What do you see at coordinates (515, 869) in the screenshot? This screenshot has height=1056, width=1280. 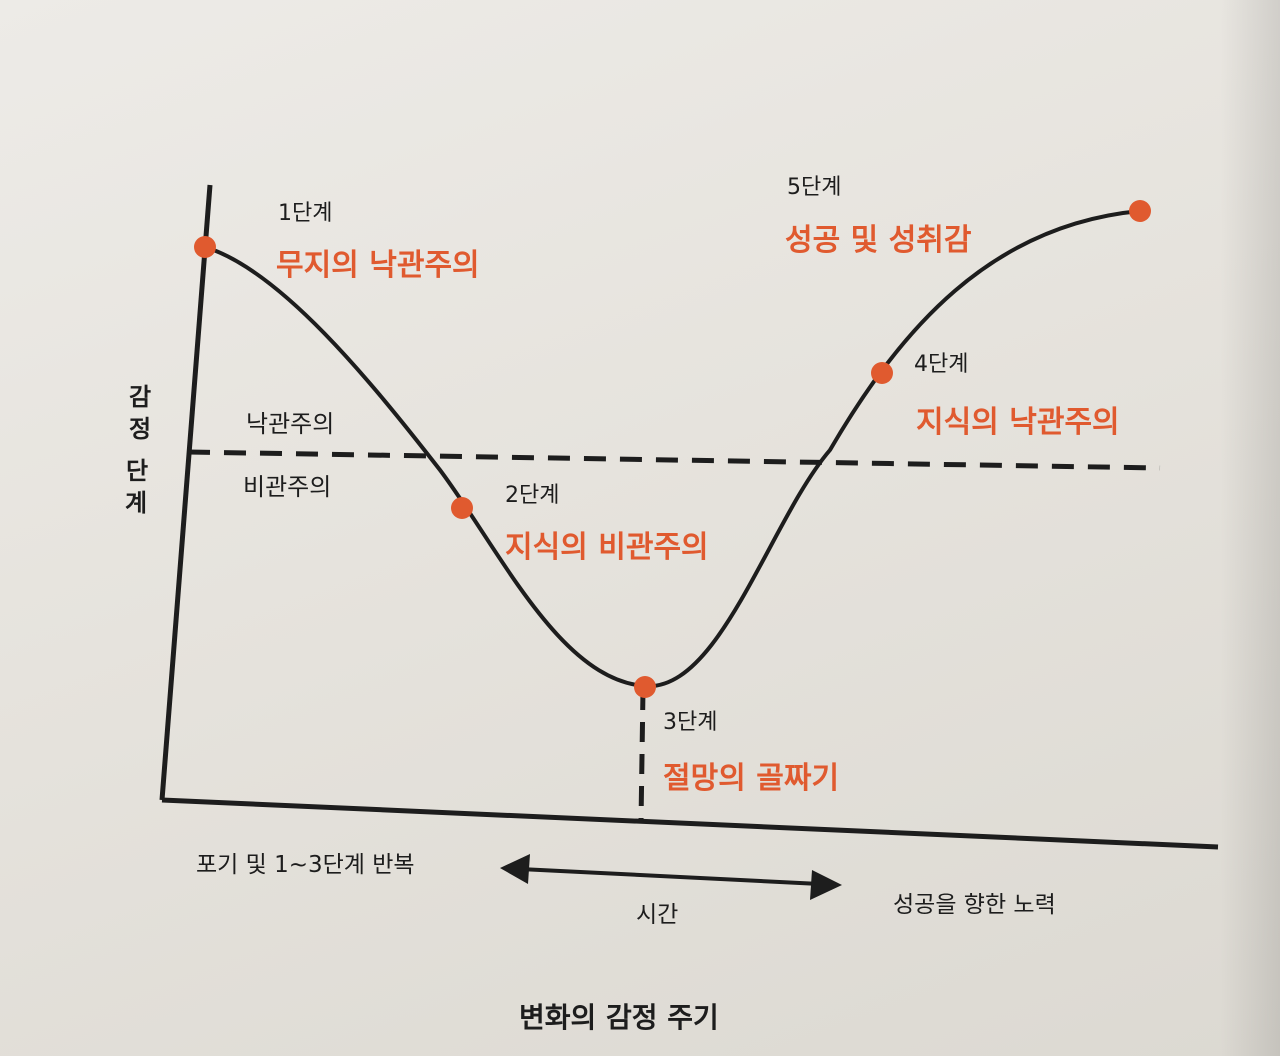 I see `time-arrow-left-head` at bounding box center [515, 869].